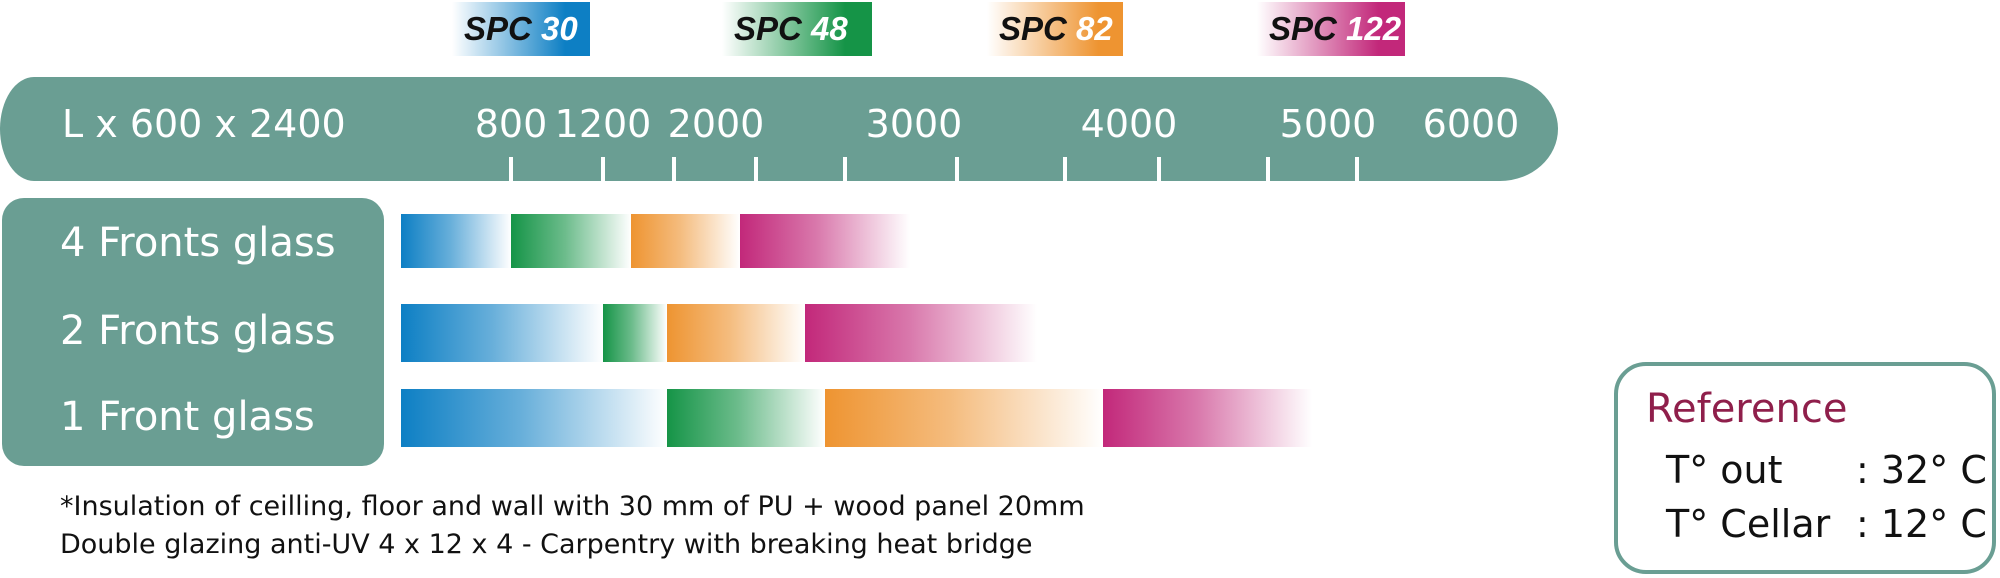  What do you see at coordinates (603, 124) in the screenshot?
I see `x-tick-label-1200: 1200` at bounding box center [603, 124].